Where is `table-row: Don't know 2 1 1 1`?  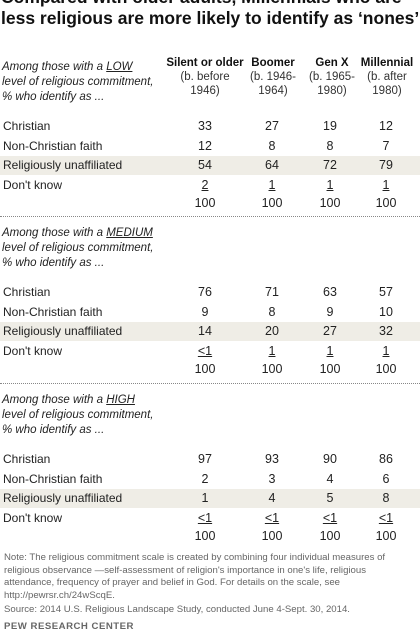 table-row: Don't know 2 1 1 1 is located at coordinates (210, 185).